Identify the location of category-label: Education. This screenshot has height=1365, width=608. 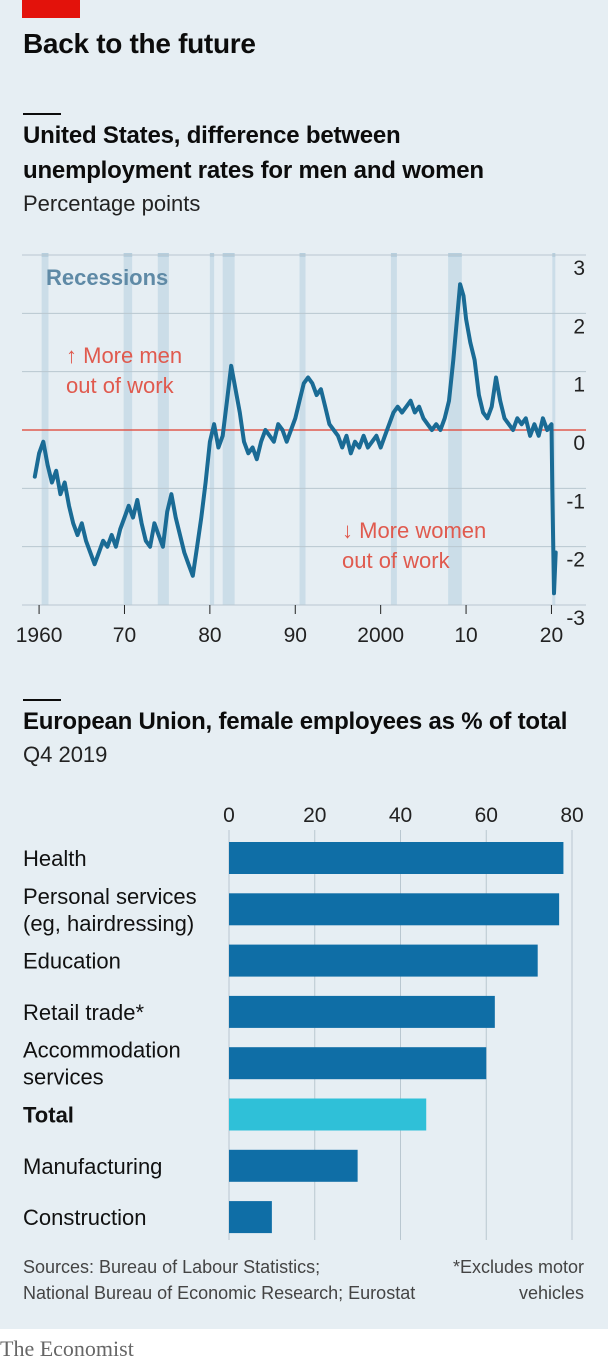
(72, 961).